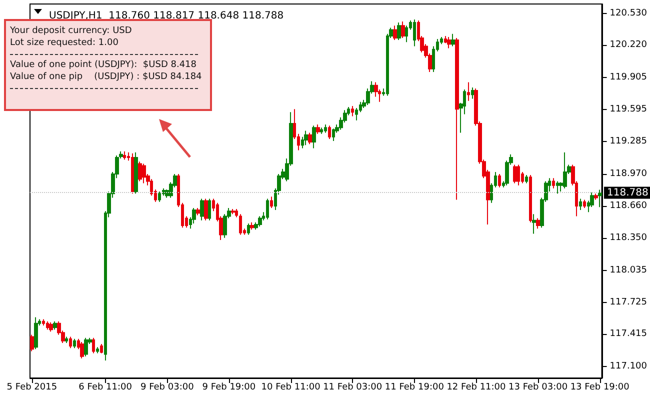  What do you see at coordinates (538, 387) in the screenshot?
I see `x-tick-label: 13 Feb 03:00` at bounding box center [538, 387].